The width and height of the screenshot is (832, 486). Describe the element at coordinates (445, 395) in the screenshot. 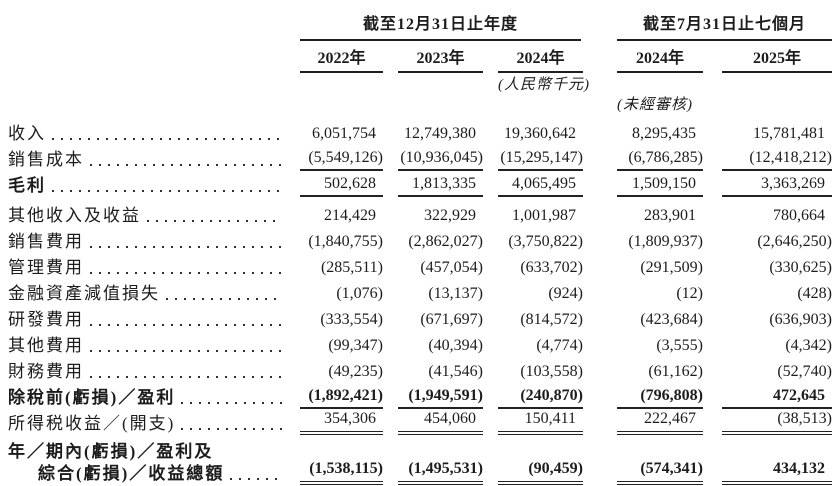

I see `cell-value: (1,949,591)` at that location.